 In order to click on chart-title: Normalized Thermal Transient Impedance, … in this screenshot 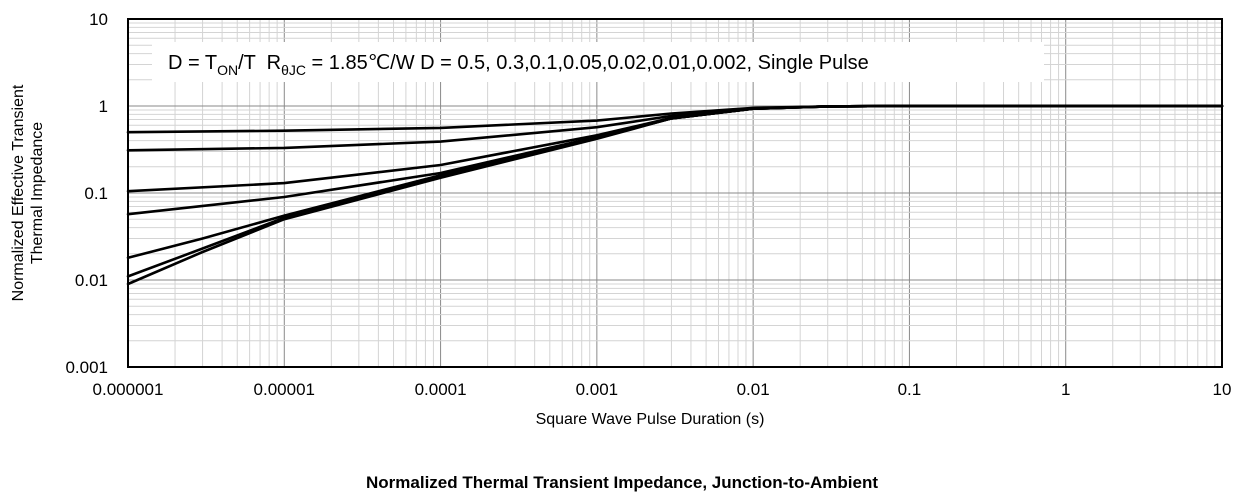, I will do `click(622, 482)`.